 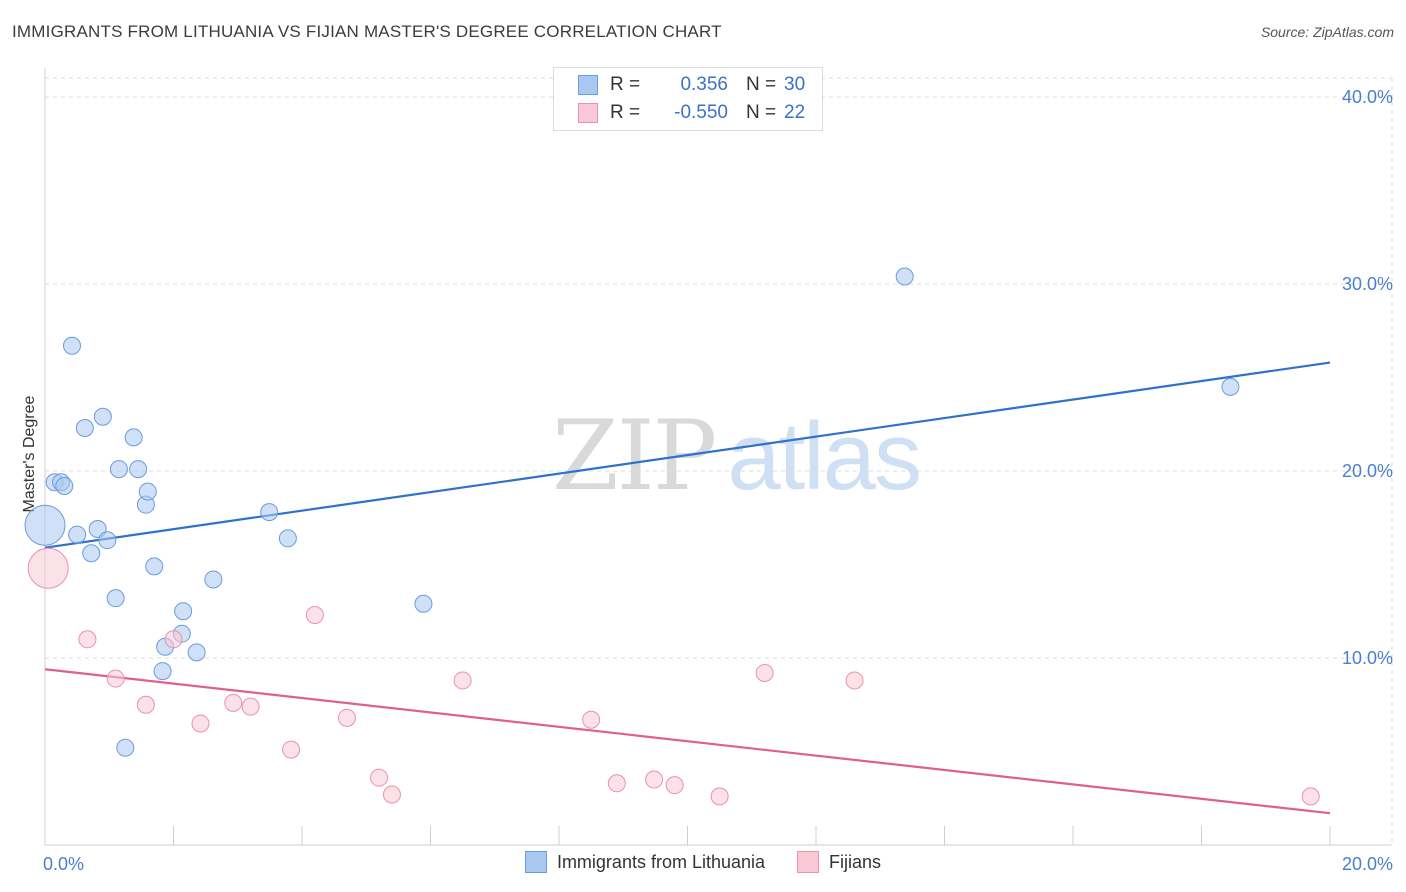 What do you see at coordinates (704, 84) in the screenshot?
I see `r-value: 0.356` at bounding box center [704, 84].